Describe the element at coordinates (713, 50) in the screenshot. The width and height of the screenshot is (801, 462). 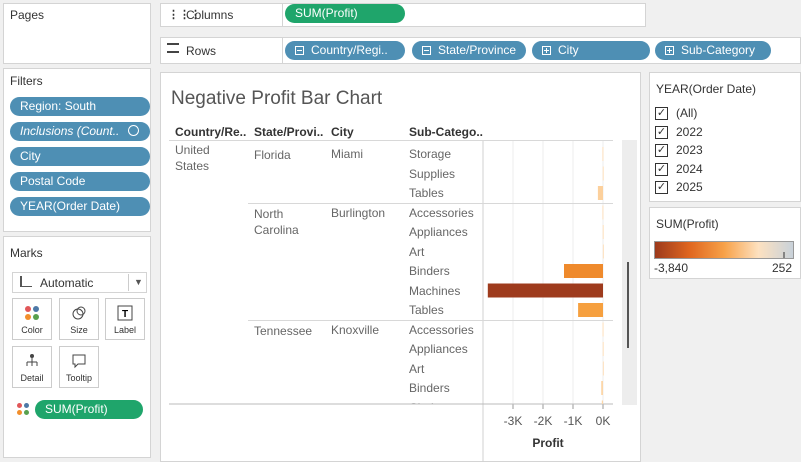
I see `rows-pill: Sub-Category` at that location.